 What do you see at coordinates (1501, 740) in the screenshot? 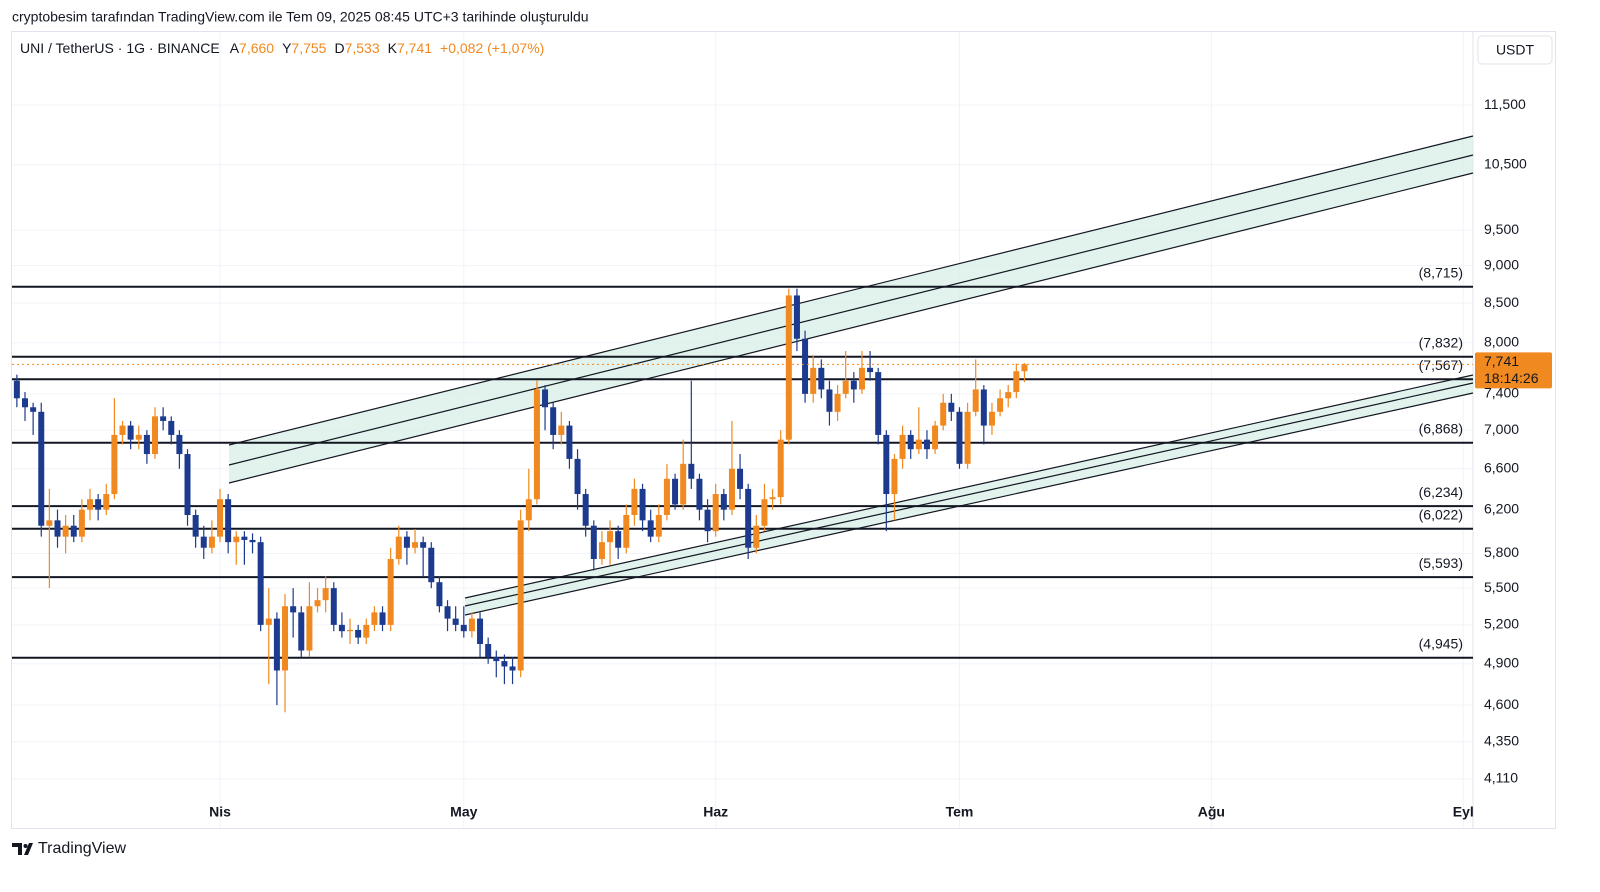
I see `y-tick-label: 4,350` at bounding box center [1501, 740].